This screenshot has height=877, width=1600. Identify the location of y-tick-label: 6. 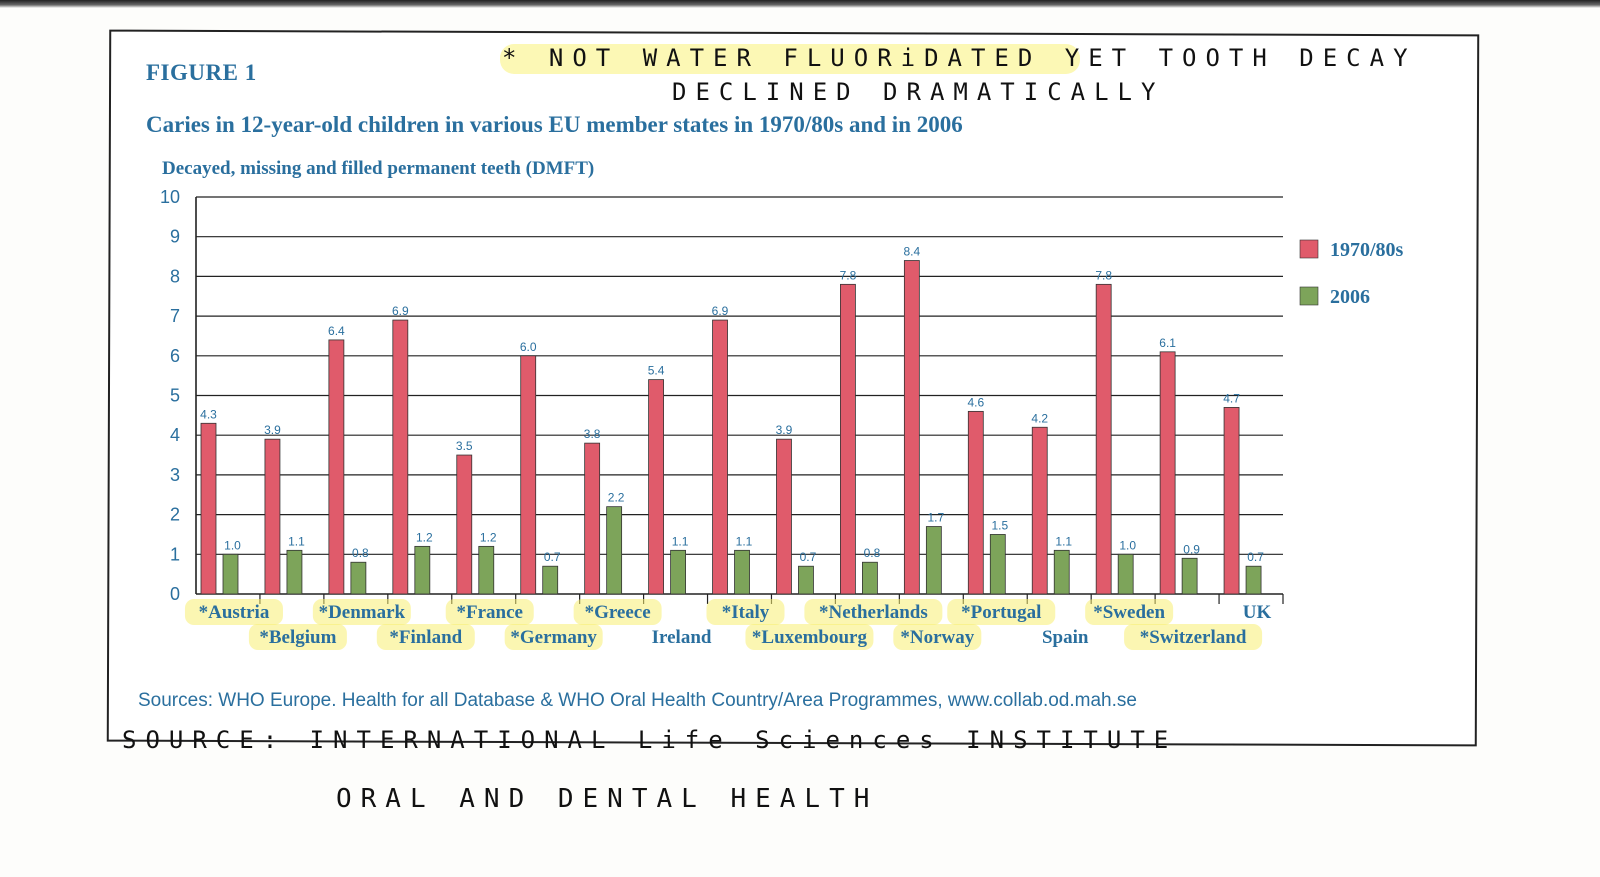
(175, 356).